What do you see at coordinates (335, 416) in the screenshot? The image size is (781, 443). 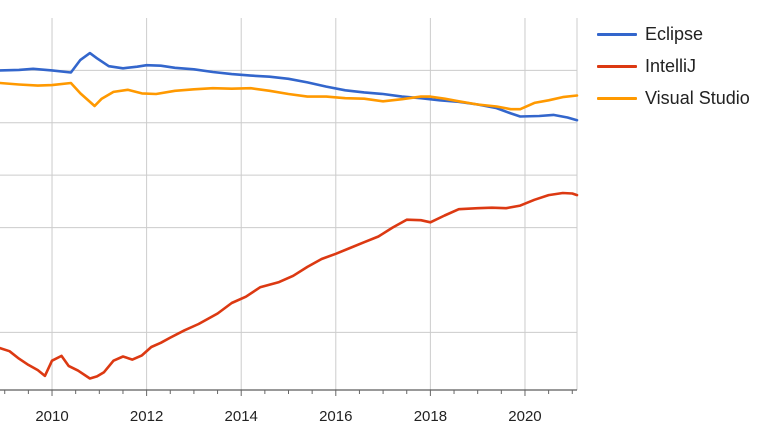 I see `x-tick-label: 2016` at bounding box center [335, 416].